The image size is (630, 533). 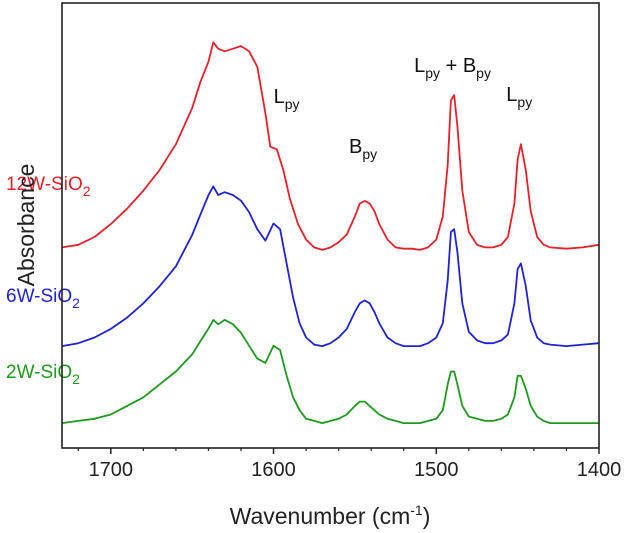 What do you see at coordinates (436, 470) in the screenshot?
I see `x-tick-label-1500: 1500` at bounding box center [436, 470].